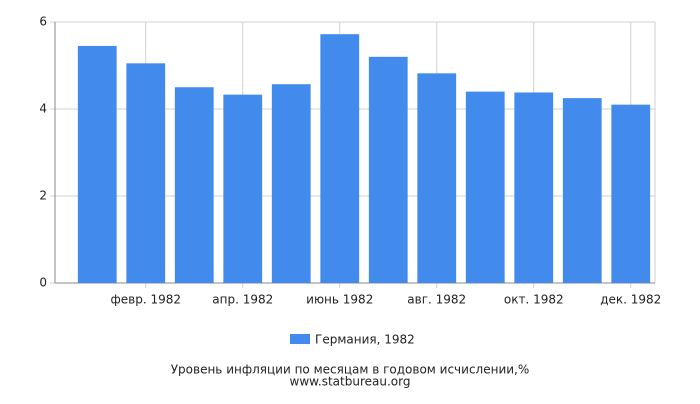 The image size is (700, 404). Describe the element at coordinates (43, 22) in the screenshot. I see `y-tick-label: 6` at that location.